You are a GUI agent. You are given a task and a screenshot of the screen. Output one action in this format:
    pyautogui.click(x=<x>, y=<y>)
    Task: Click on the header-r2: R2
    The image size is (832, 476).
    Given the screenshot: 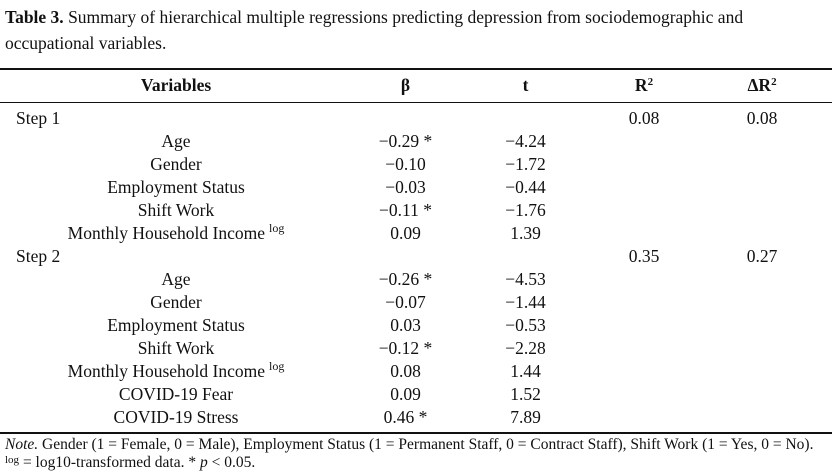 What is the action you would take?
    pyautogui.click(x=644, y=85)
    